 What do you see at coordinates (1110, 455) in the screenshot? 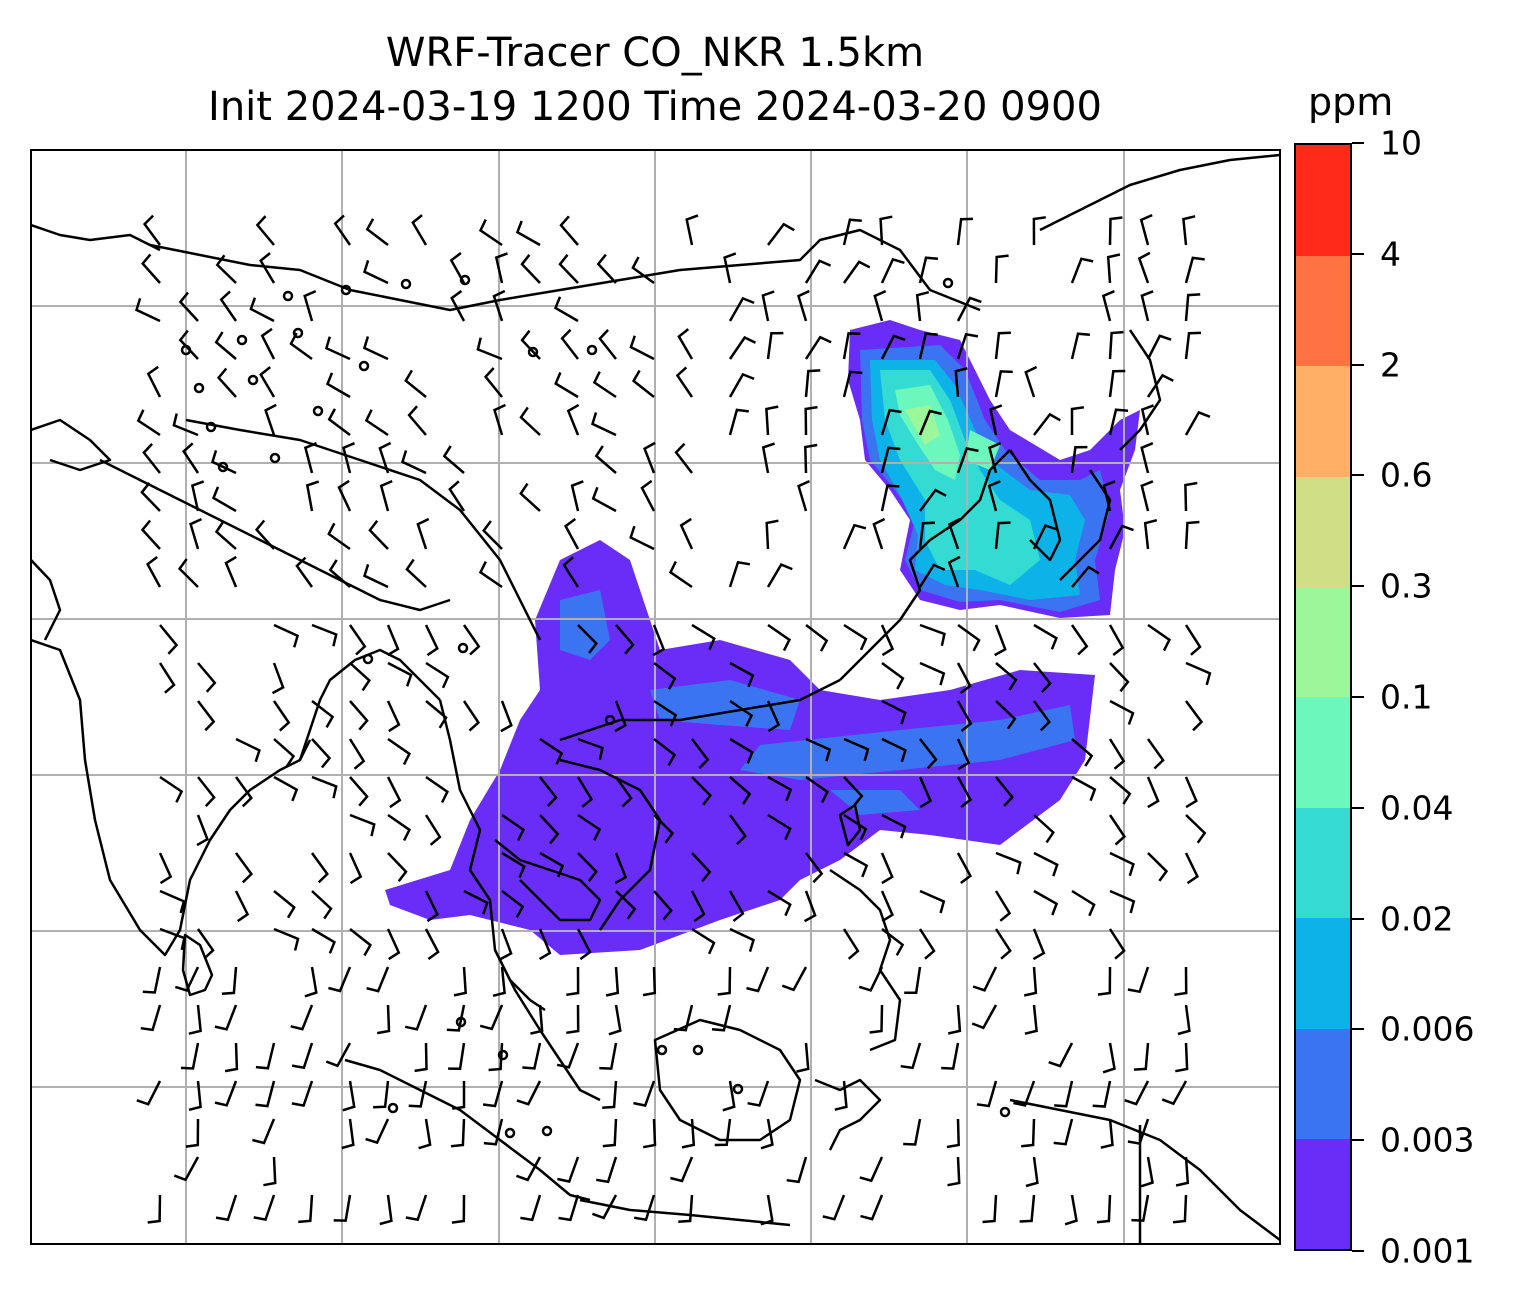
I see `japan` at bounding box center [1110, 455].